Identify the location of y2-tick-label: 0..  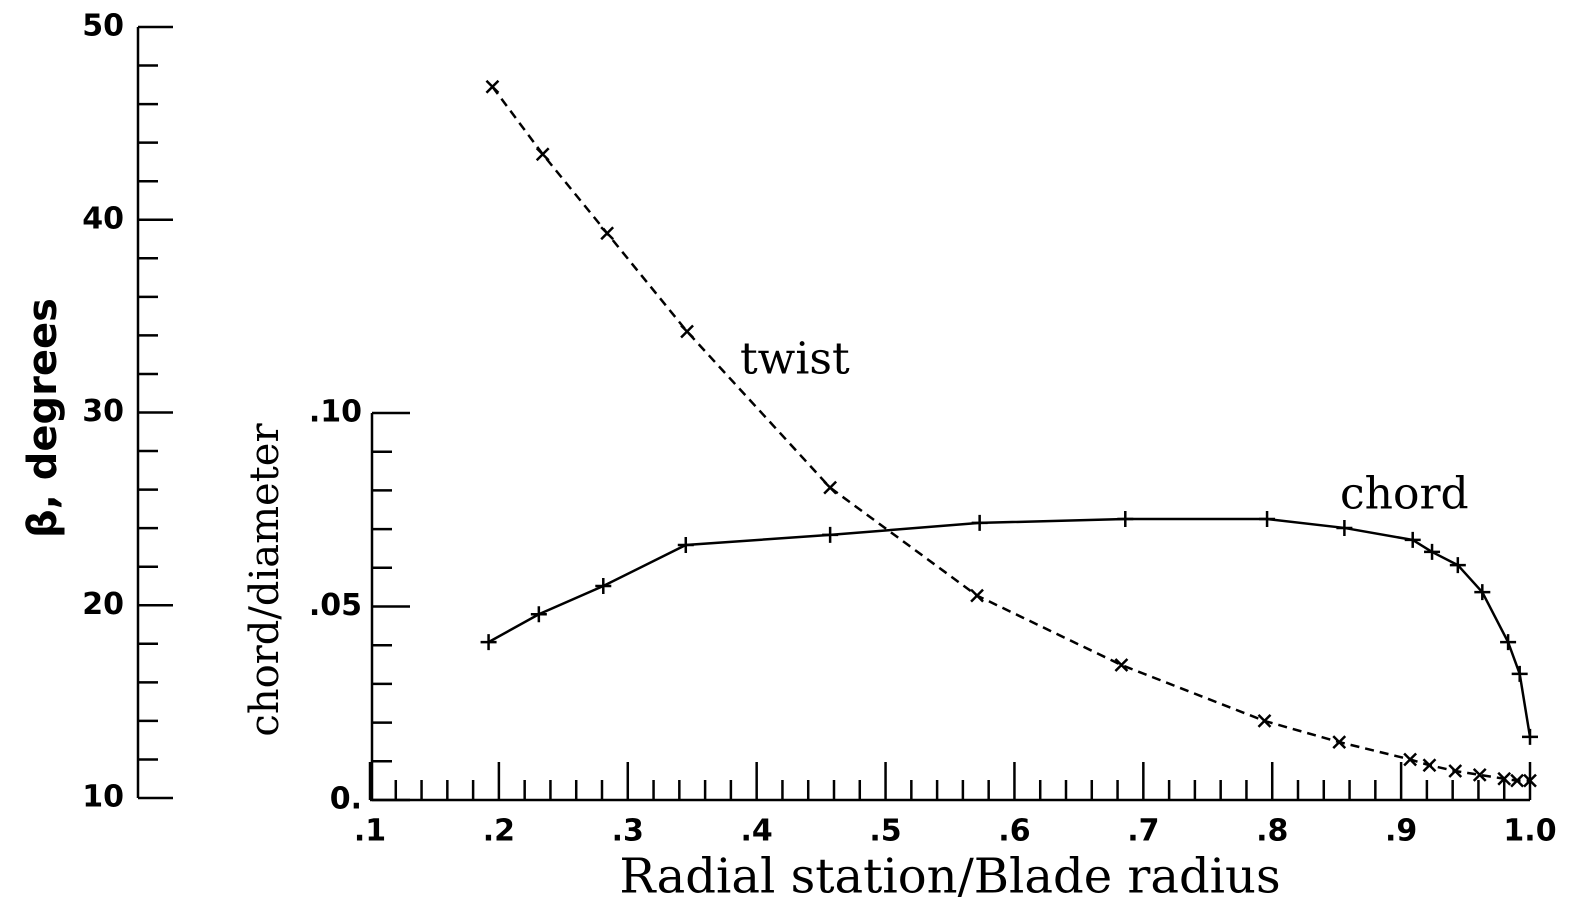
(346, 799).